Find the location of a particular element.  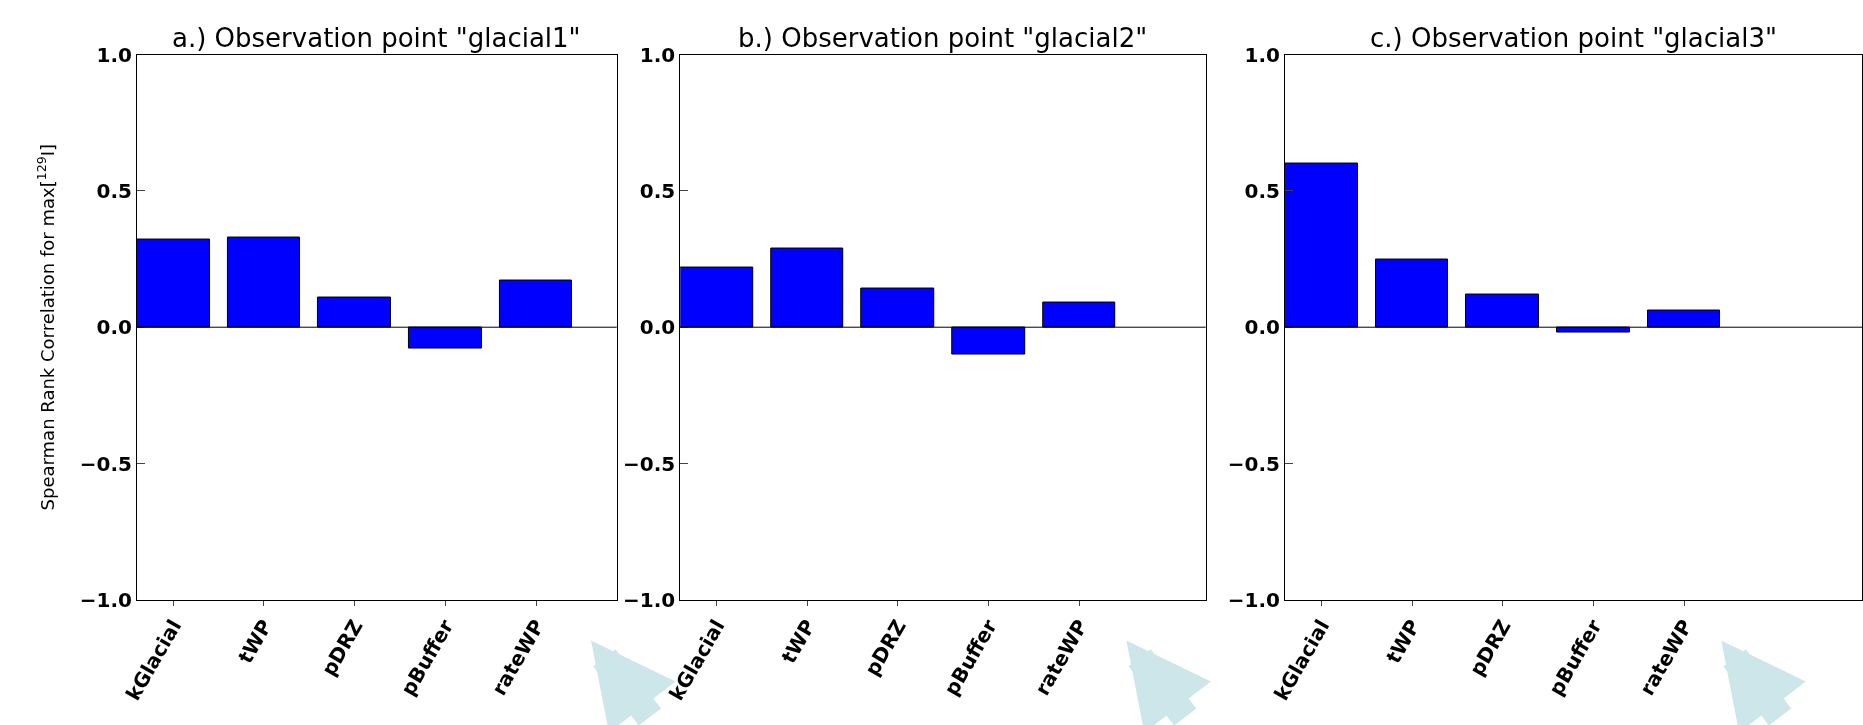

chart-title: a.) Observation point "glacial1" is located at coordinates (376, 38).